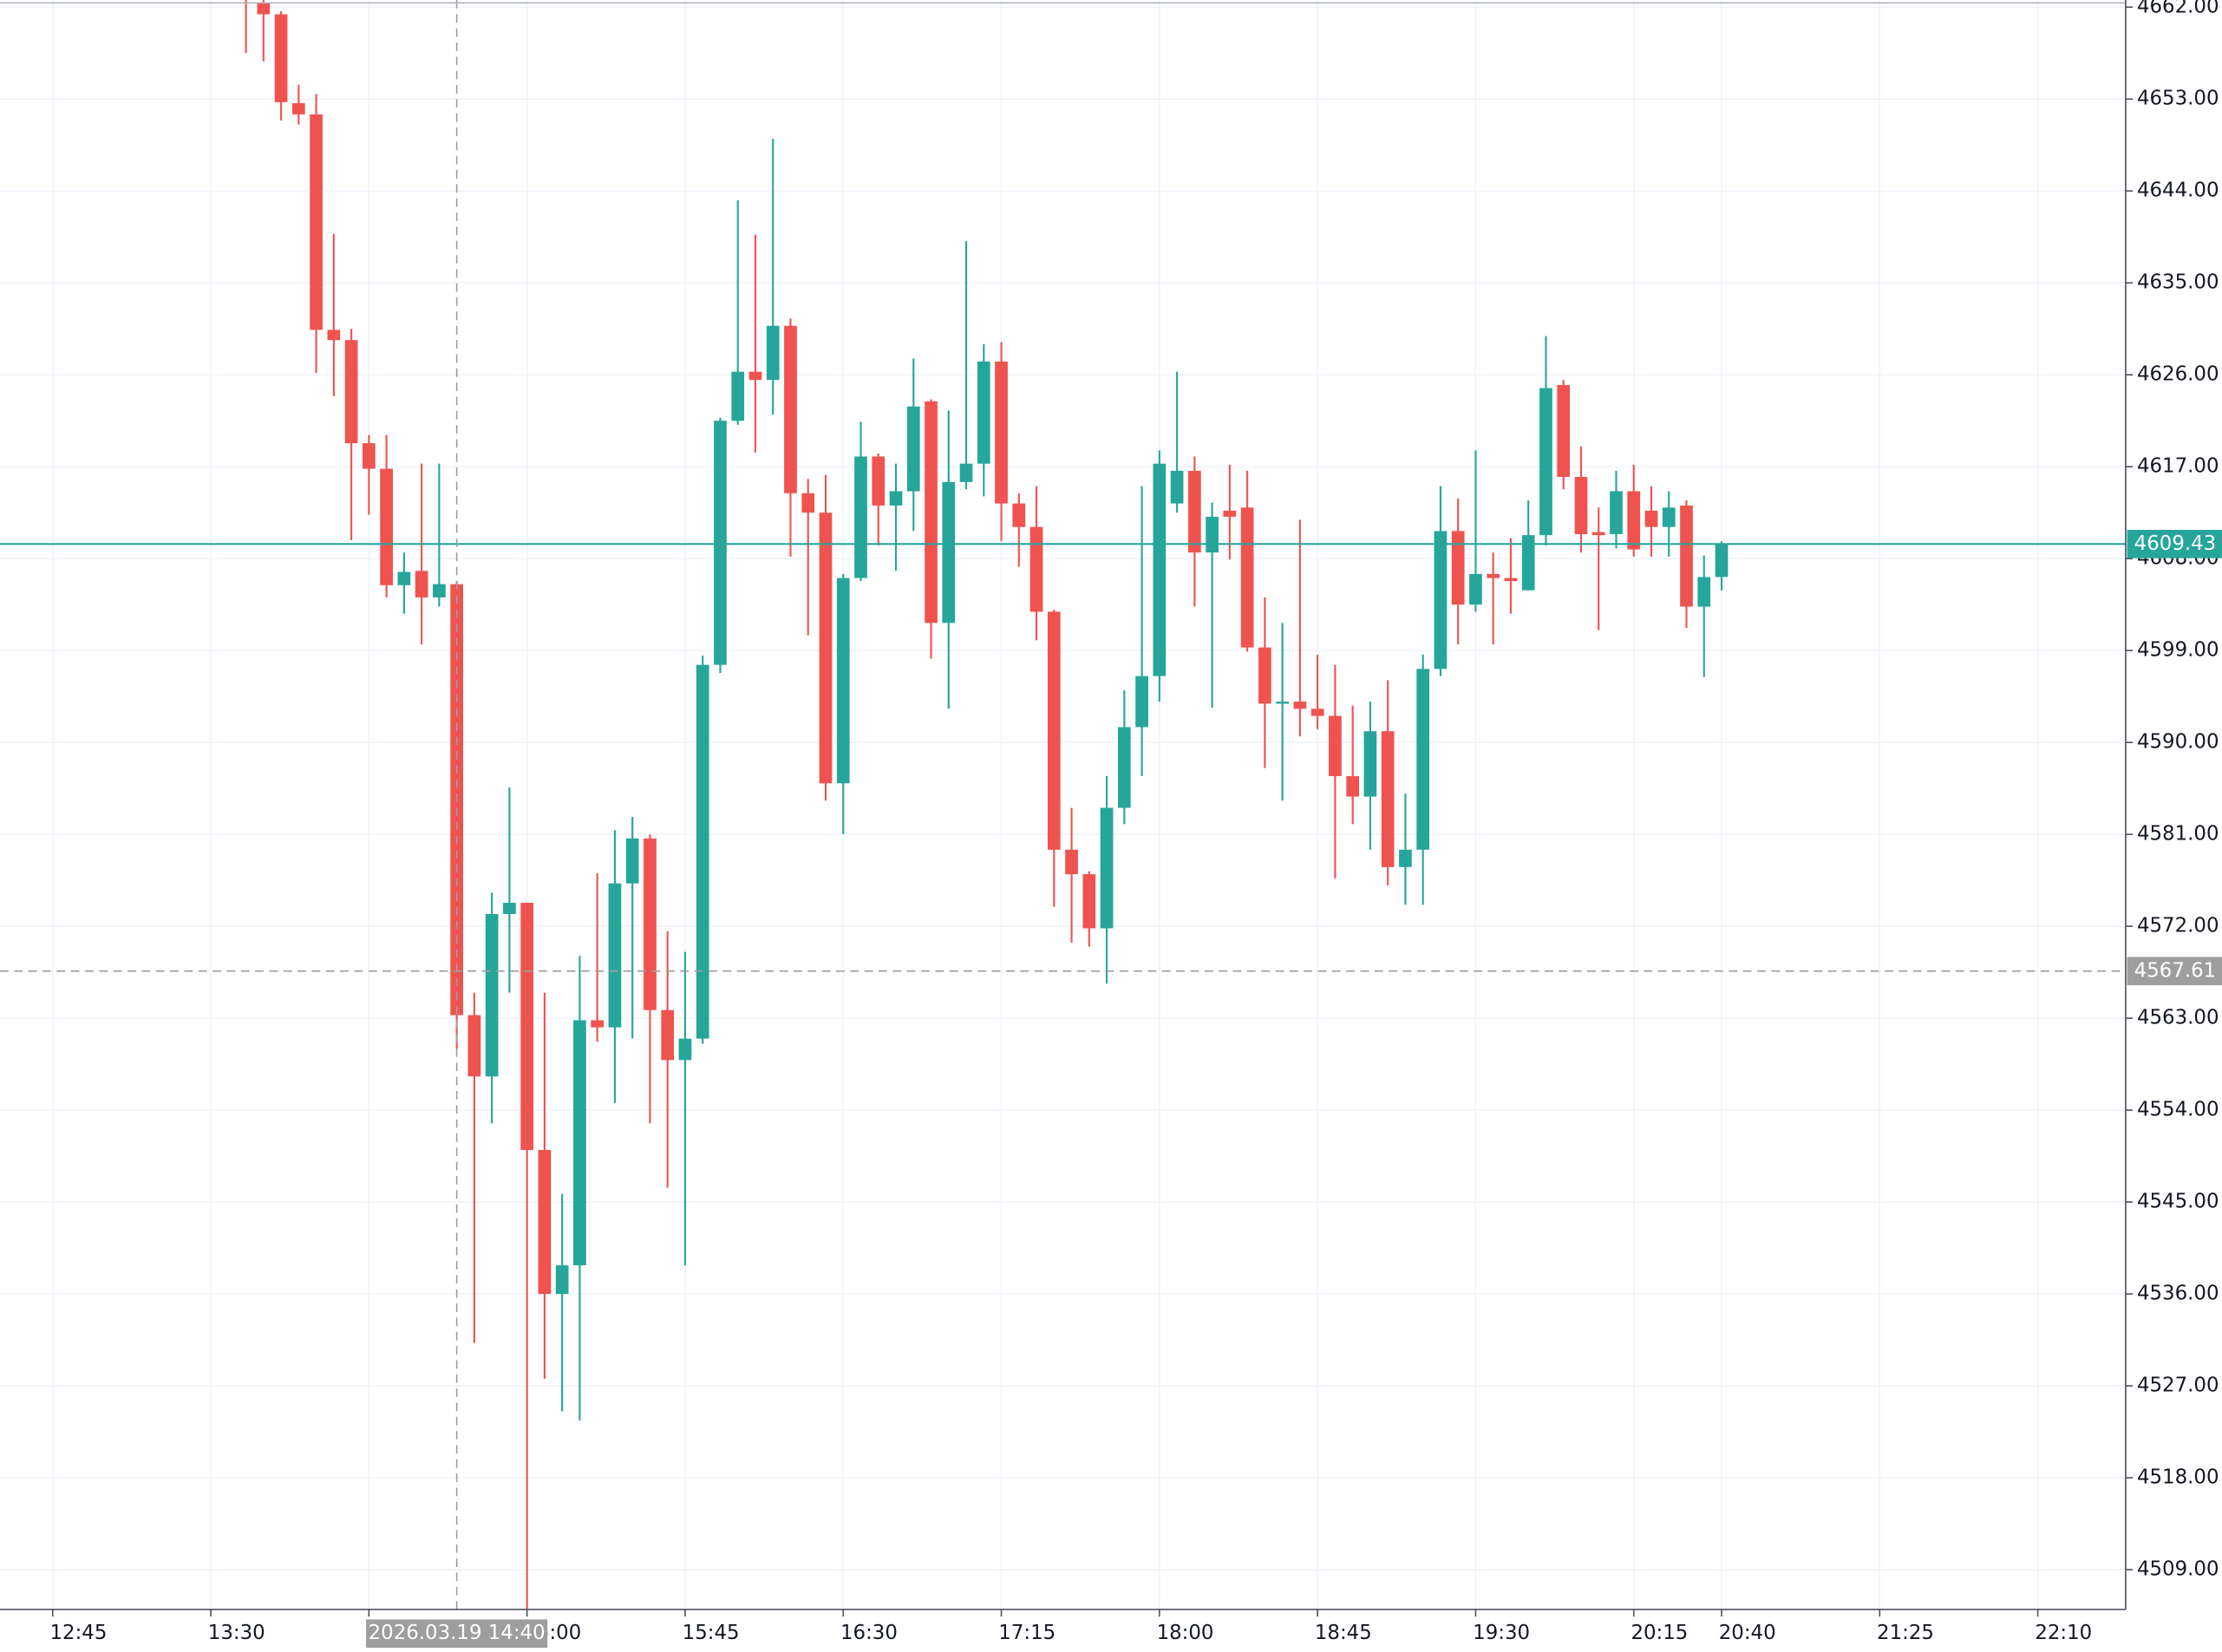  What do you see at coordinates (2178, 743) in the screenshot?
I see `y-tick-label: 4590.00` at bounding box center [2178, 743].